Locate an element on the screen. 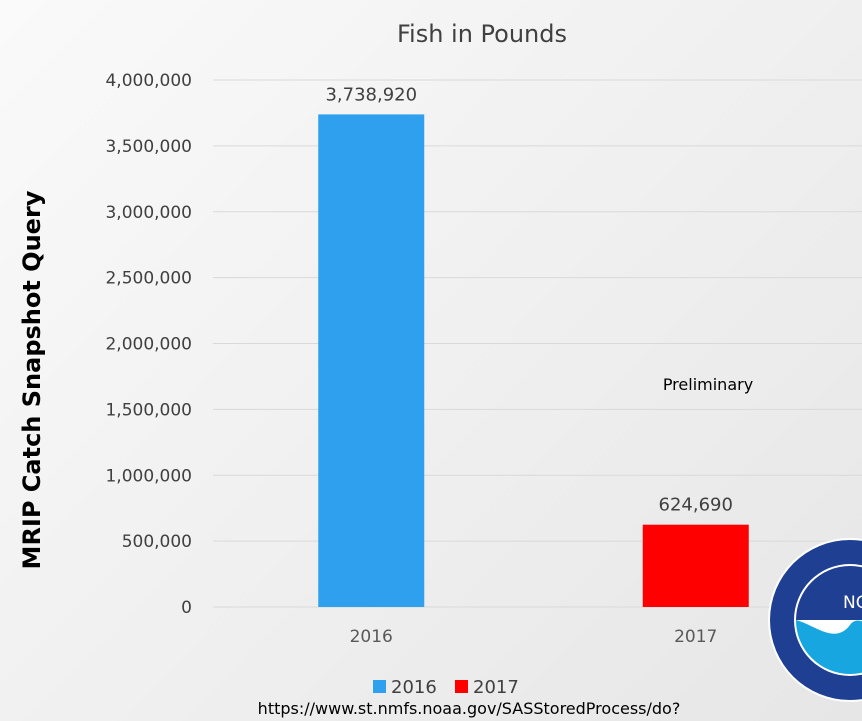 The width and height of the screenshot is (862, 721). bar-2016 is located at coordinates (371, 361).